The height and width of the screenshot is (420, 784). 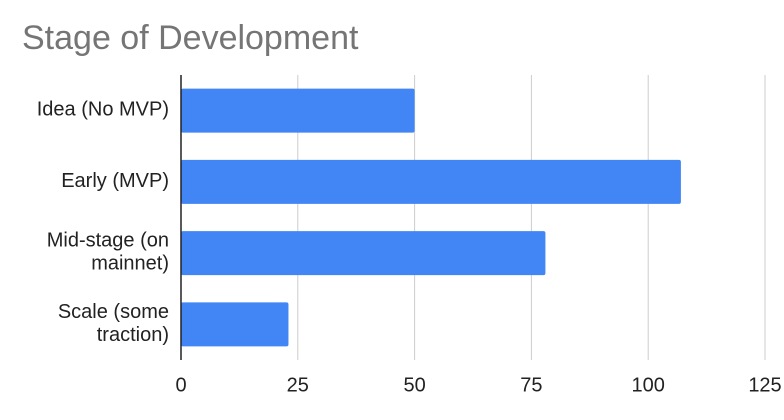 I want to click on label-line: Early (MVP), so click(x=115, y=181).